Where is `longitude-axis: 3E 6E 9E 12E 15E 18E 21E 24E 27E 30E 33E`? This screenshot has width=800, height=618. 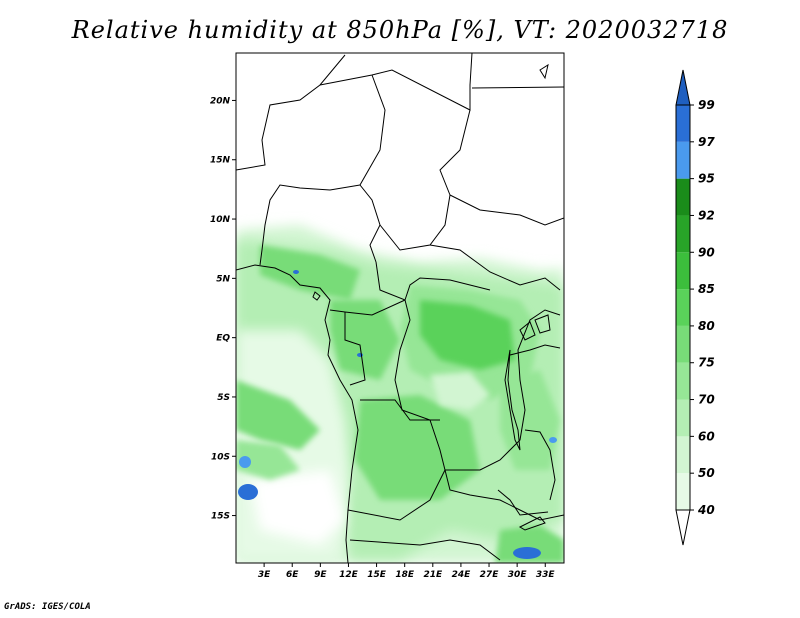 longitude-axis: 3E 6E 9E 12E 15E 18E 21E 24E 27E 30E 33E is located at coordinates (407, 571).